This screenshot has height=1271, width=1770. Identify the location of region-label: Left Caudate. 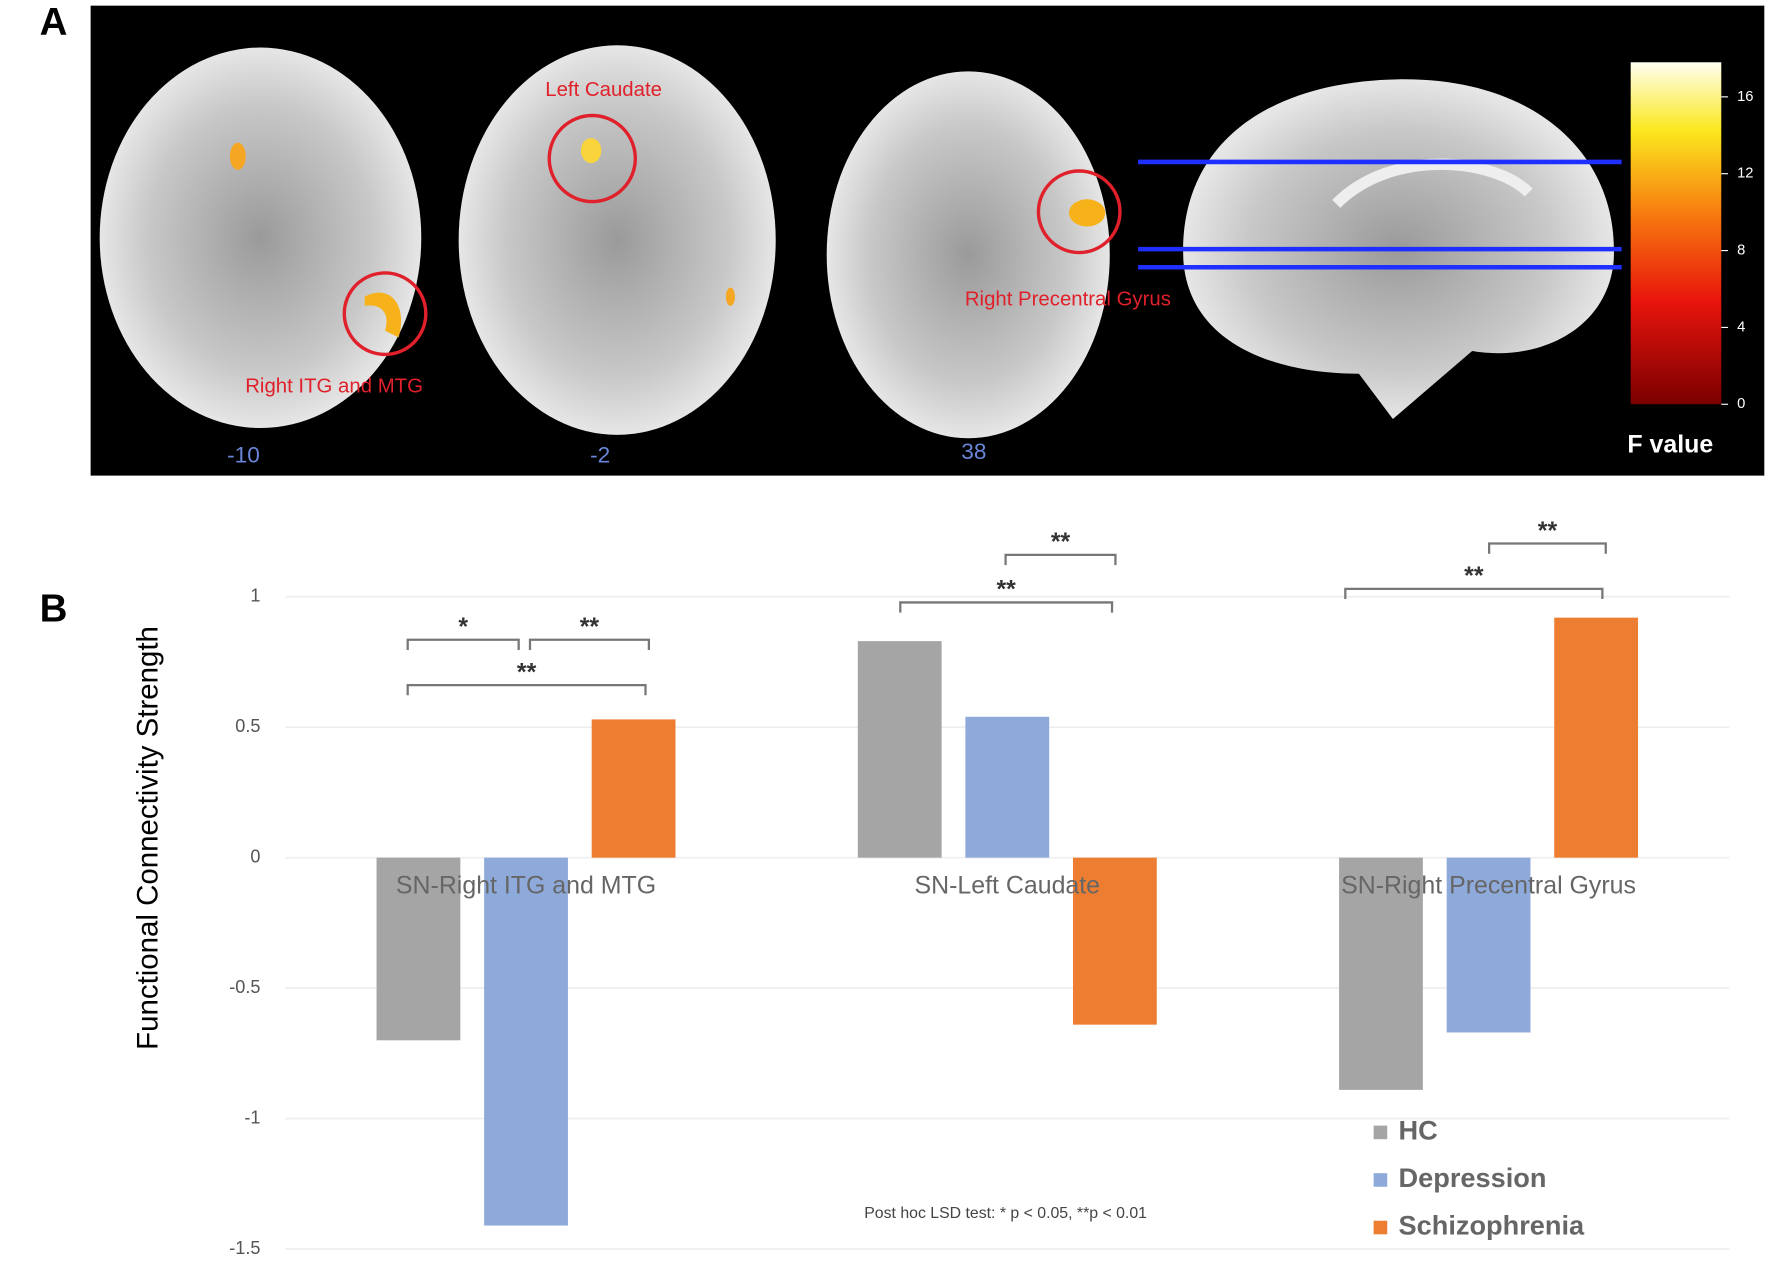
(603, 90).